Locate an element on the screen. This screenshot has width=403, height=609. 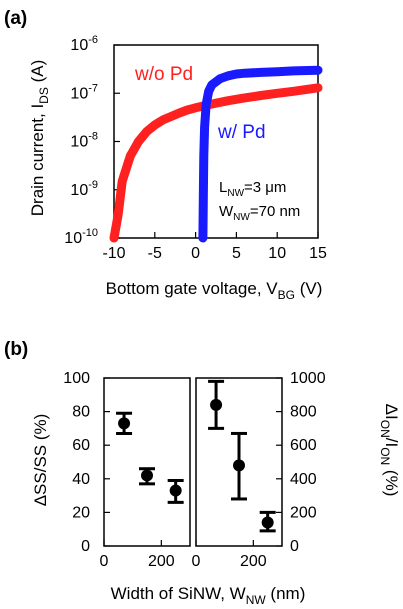
panel-b-right-frame is located at coordinates (239, 462).